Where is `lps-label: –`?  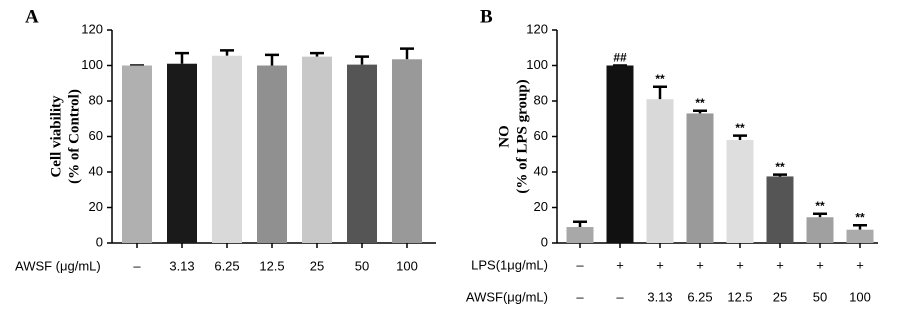
lps-label: – is located at coordinates (580, 264).